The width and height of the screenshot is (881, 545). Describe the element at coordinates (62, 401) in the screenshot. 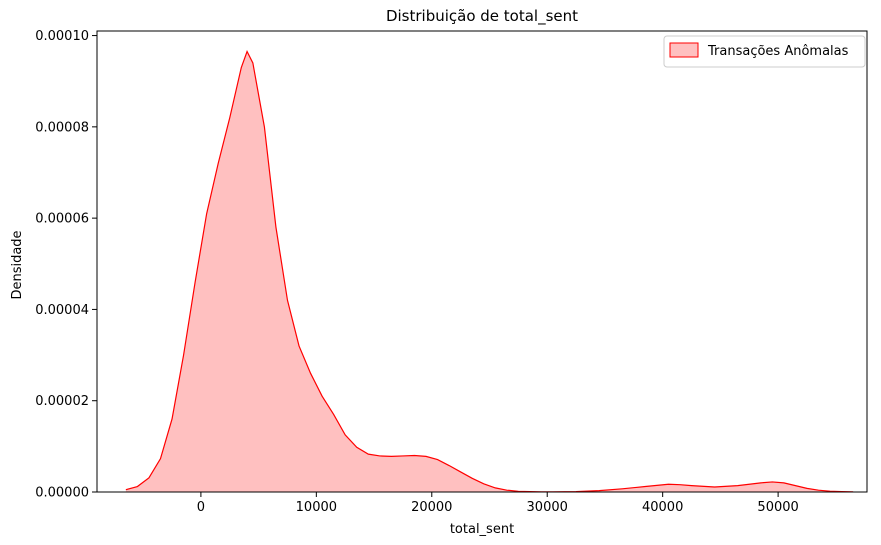

I see `y-tick-label: 0.00002` at that location.